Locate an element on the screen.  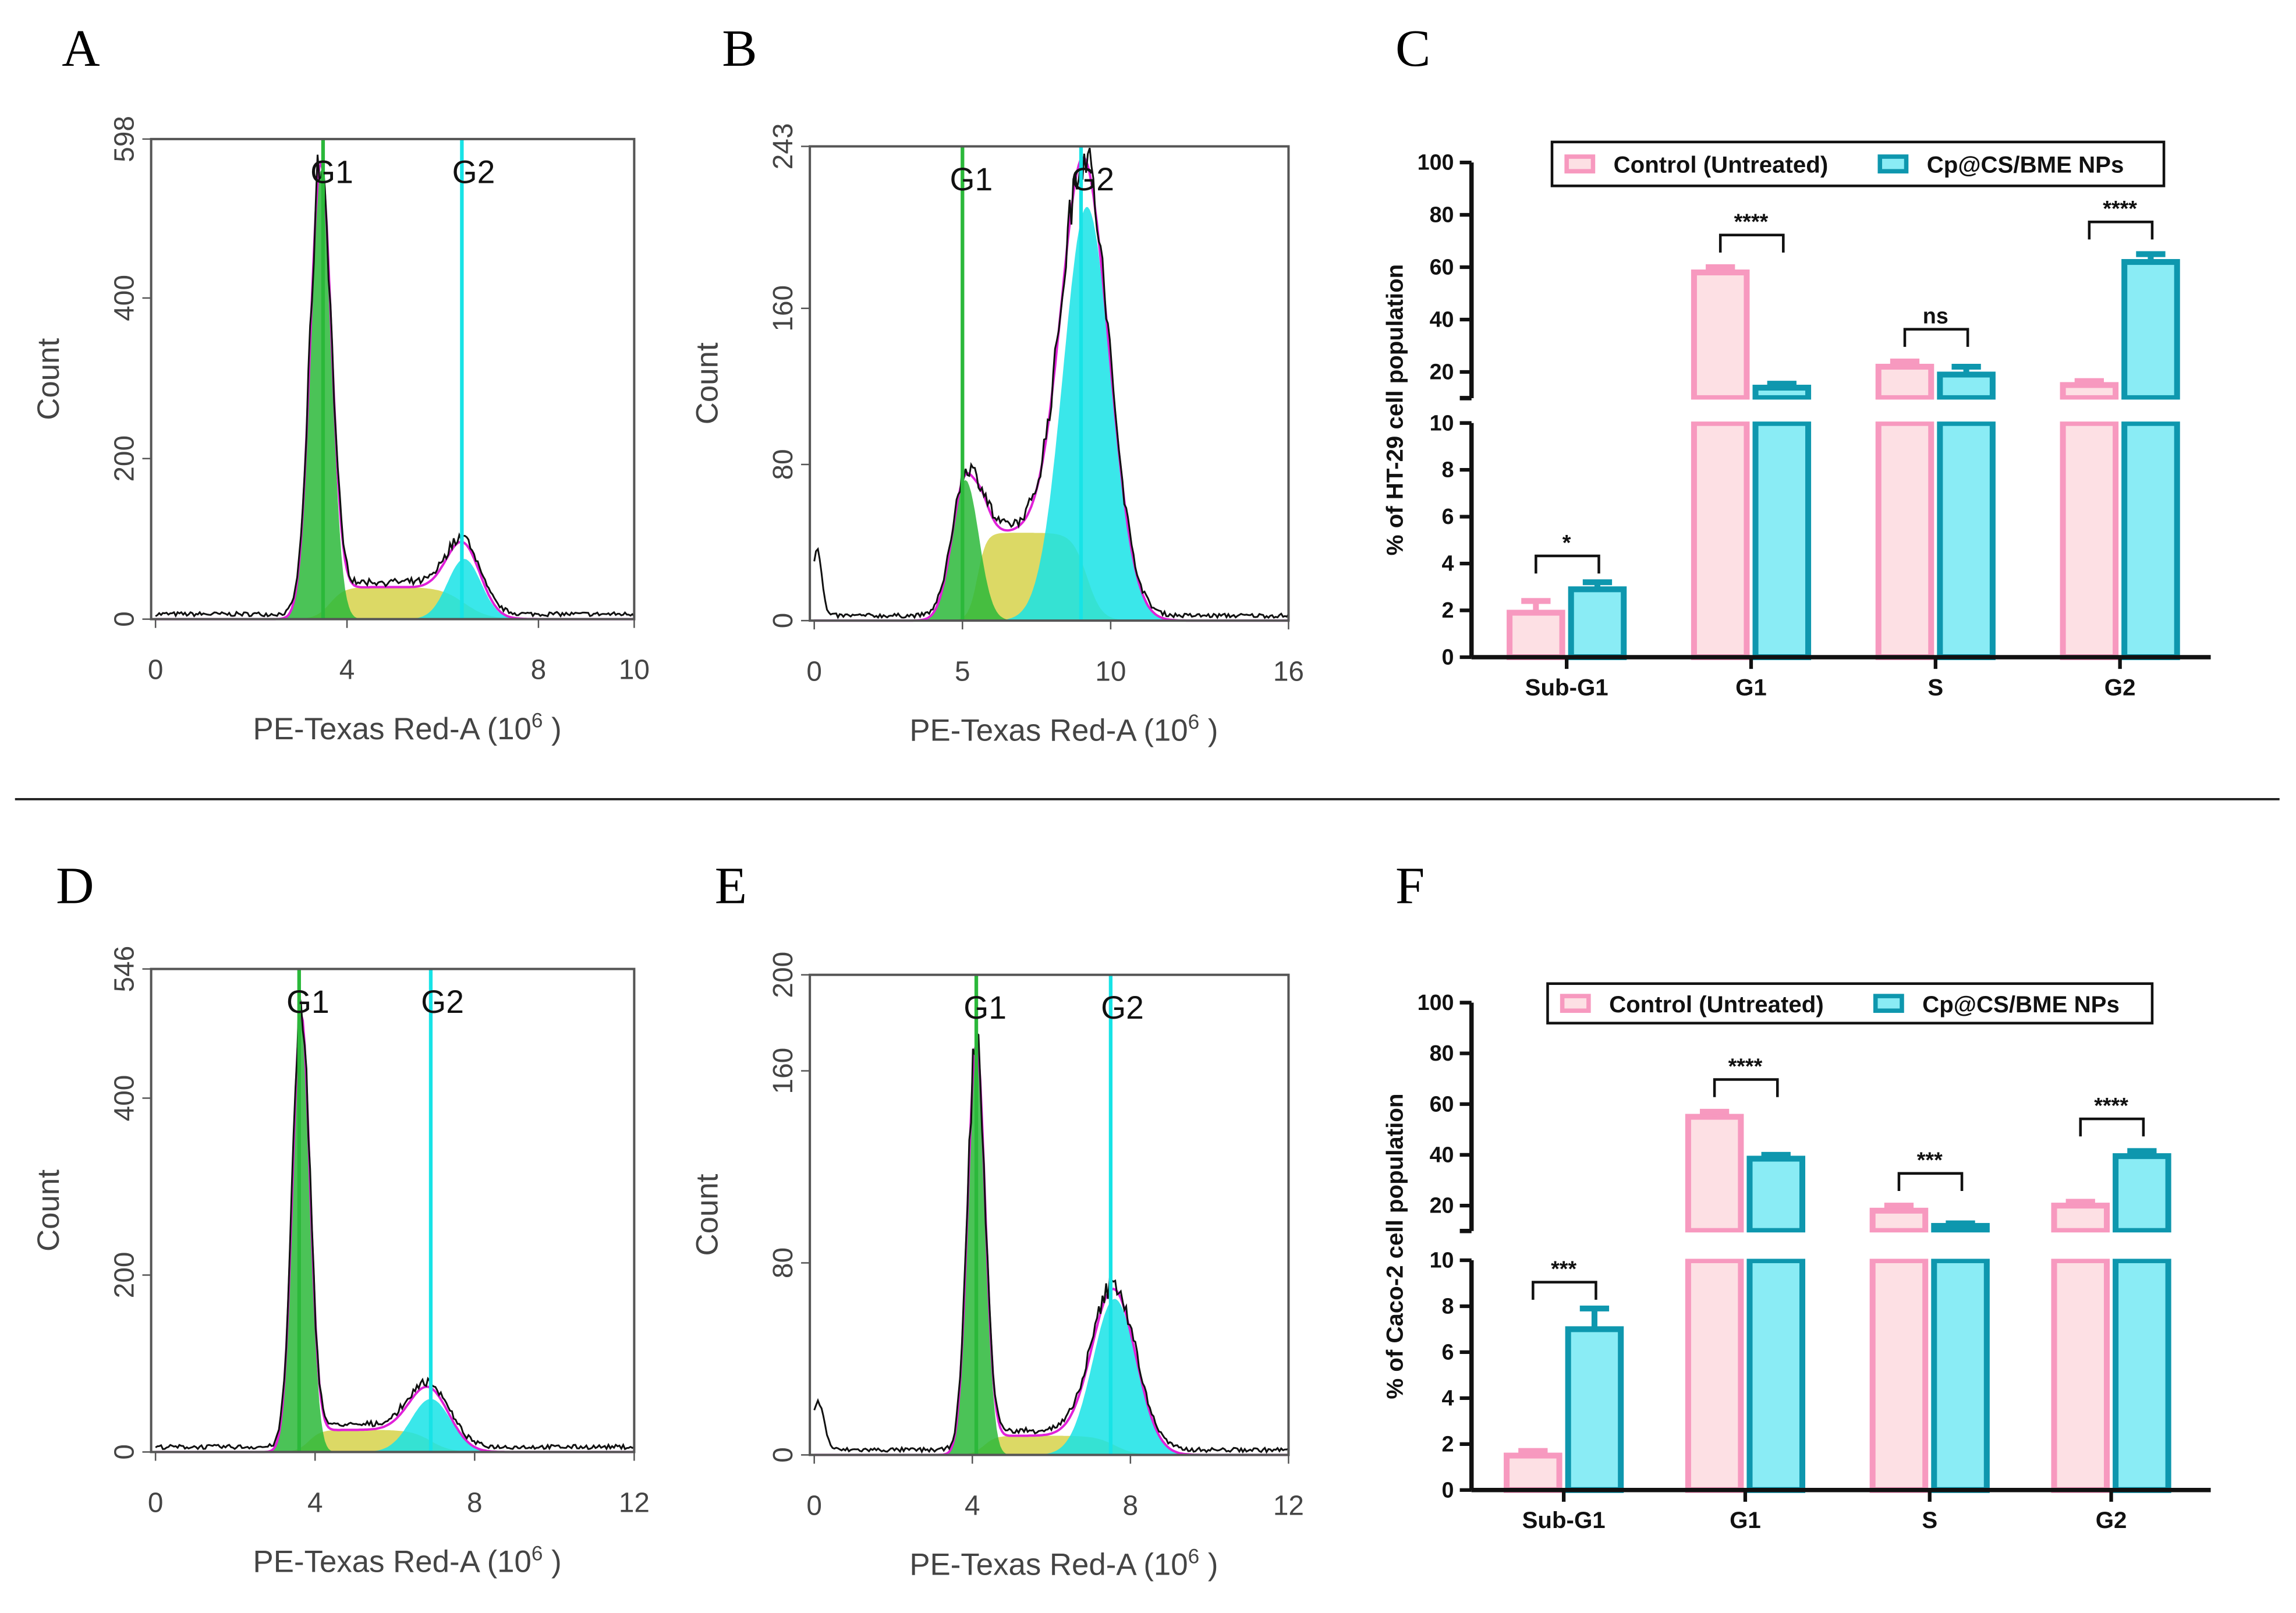
panel-letter-a: A is located at coordinates (81, 48).